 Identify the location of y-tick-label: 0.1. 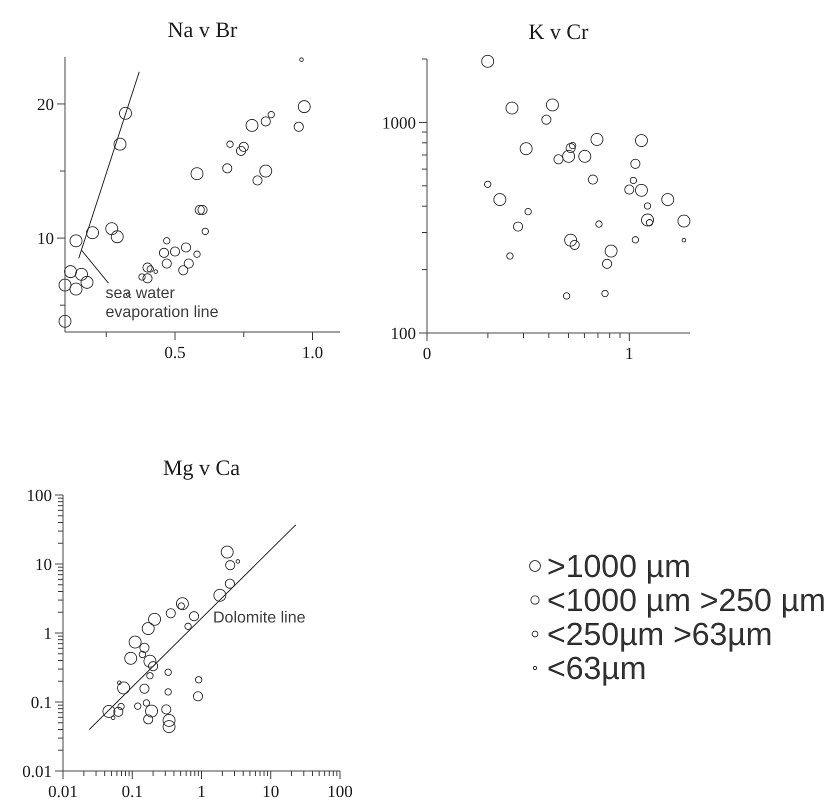
(41, 702).